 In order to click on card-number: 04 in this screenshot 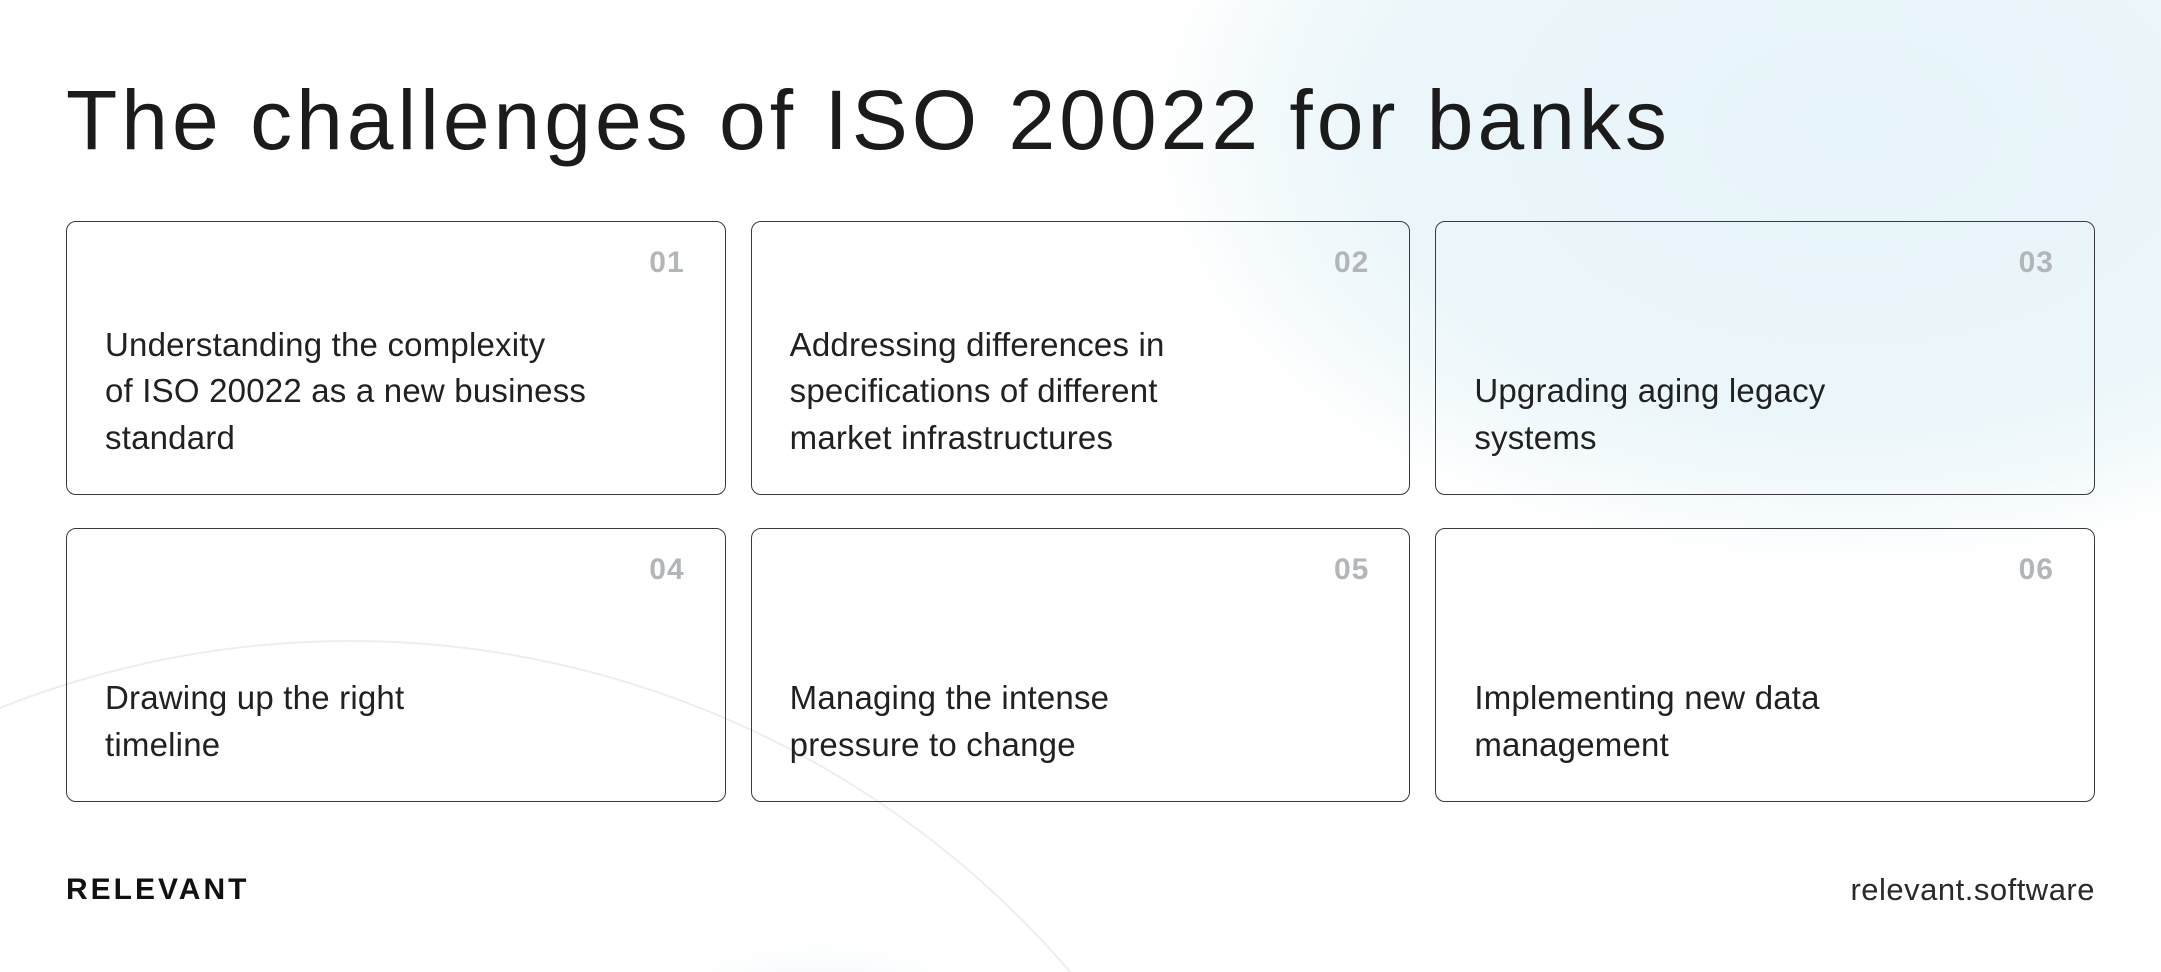, I will do `click(667, 570)`.